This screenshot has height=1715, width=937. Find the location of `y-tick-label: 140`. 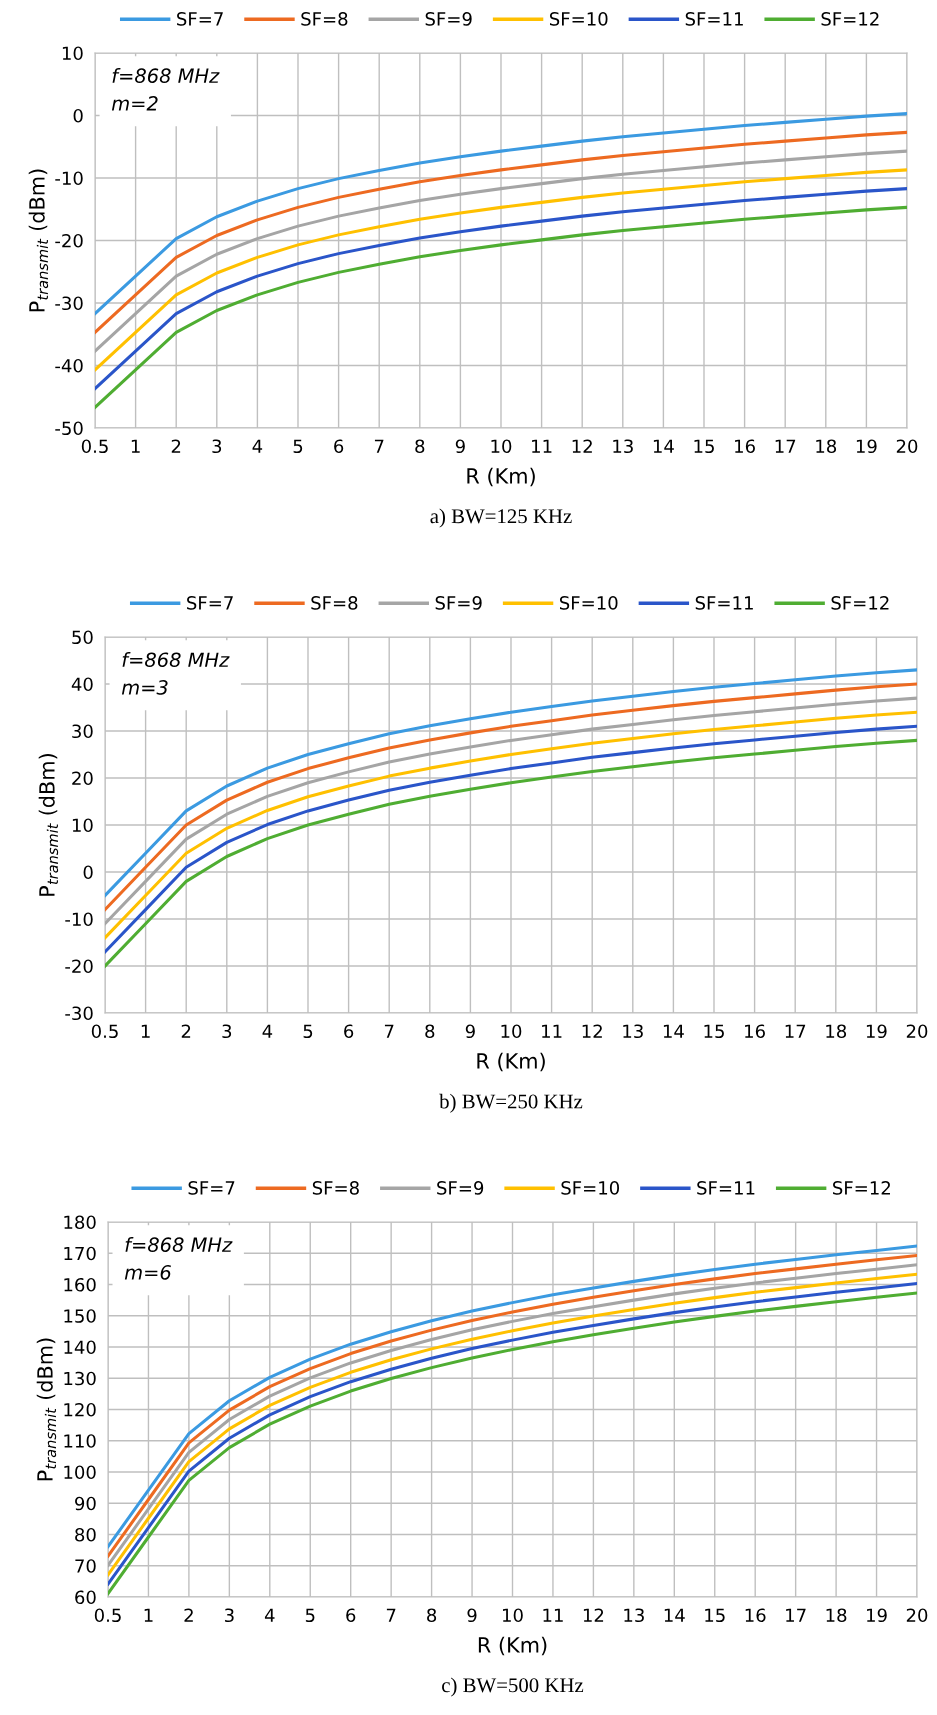

y-tick-label: 140 is located at coordinates (80, 1347).